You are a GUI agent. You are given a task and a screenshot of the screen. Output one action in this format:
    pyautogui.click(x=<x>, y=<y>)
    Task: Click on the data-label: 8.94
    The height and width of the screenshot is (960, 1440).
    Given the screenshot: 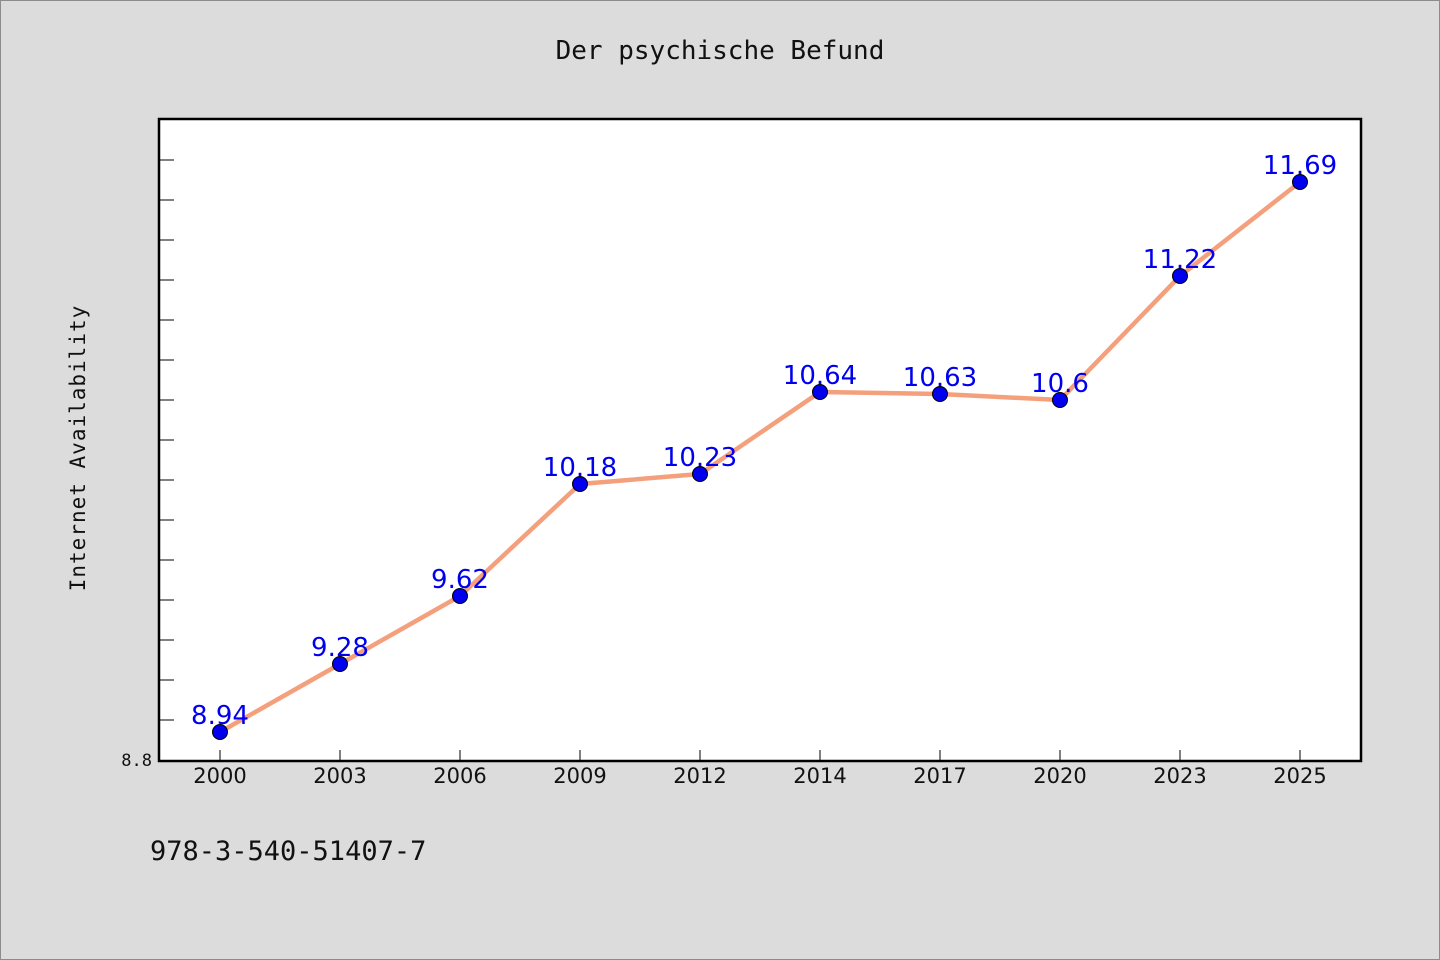 What is the action you would take?
    pyautogui.click(x=220, y=716)
    